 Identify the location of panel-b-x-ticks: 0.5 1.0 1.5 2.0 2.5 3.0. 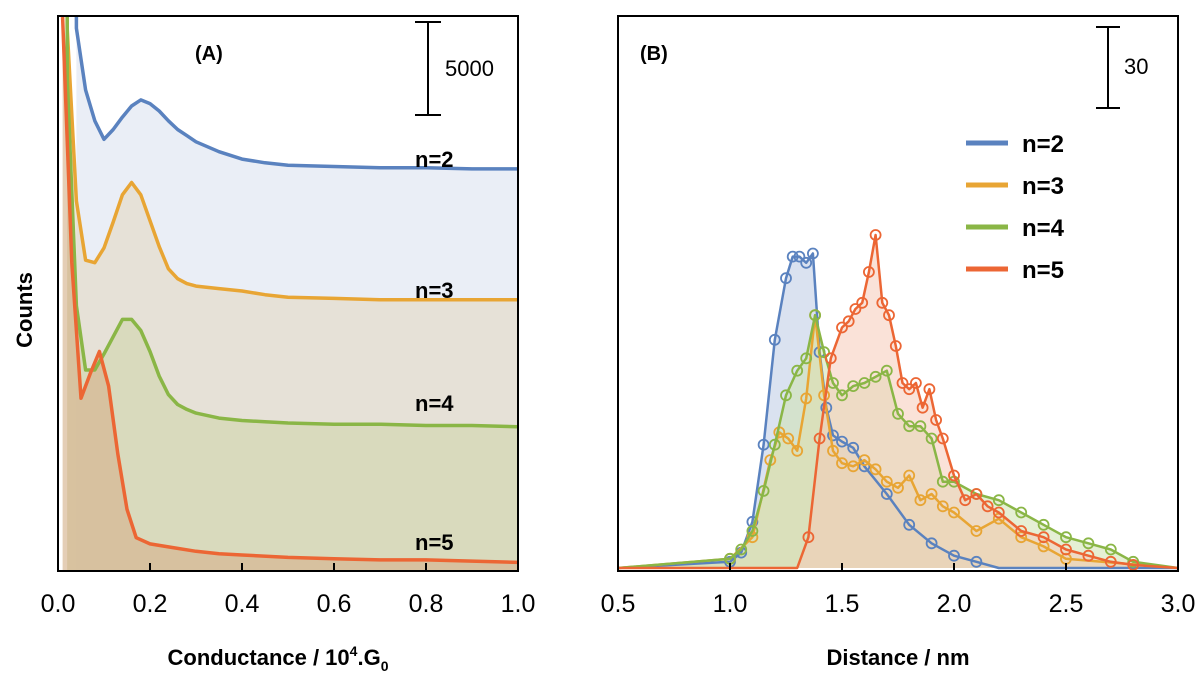
(898, 590).